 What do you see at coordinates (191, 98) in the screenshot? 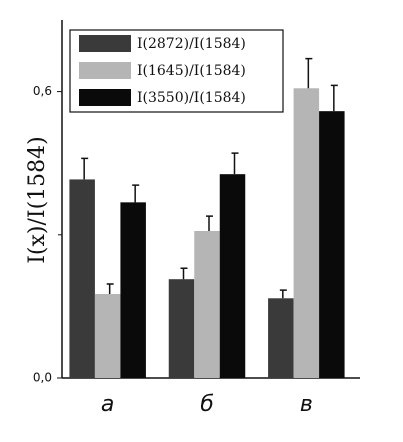
I see `legend-label: I(3550)/I(1584)` at bounding box center [191, 98].